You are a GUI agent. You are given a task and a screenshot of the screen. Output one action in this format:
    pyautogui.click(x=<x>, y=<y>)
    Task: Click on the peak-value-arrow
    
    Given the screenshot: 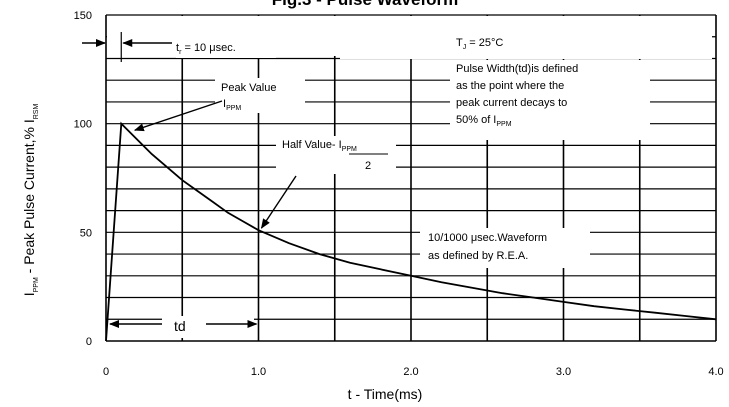 What is the action you would take?
    pyautogui.click(x=178, y=116)
    